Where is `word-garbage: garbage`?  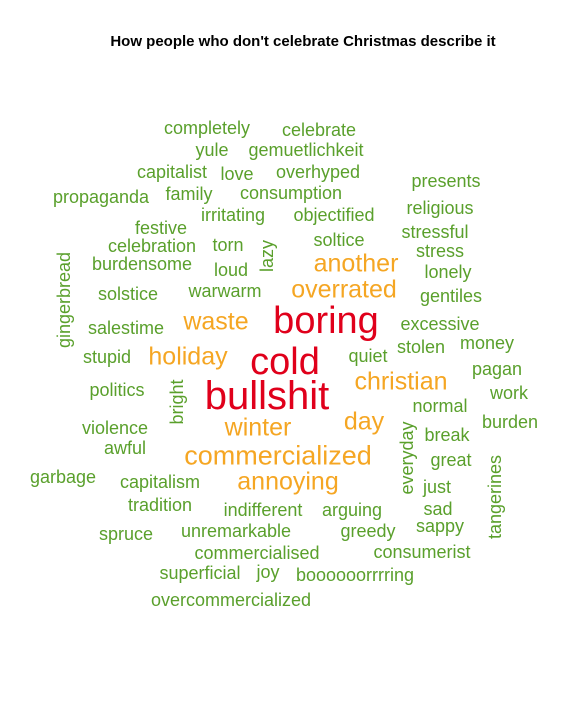 word-garbage: garbage is located at coordinates (63, 477).